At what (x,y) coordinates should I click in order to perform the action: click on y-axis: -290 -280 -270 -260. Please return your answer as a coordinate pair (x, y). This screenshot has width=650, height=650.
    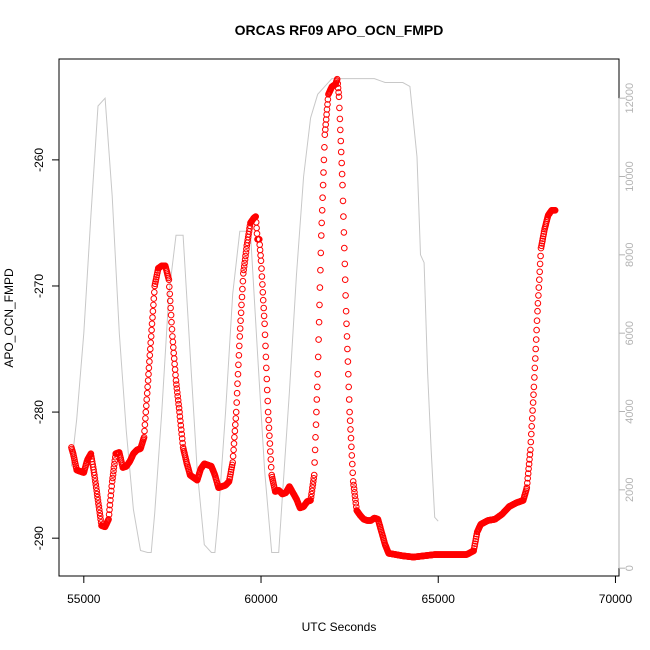
    Looking at the image, I should click on (46, 349).